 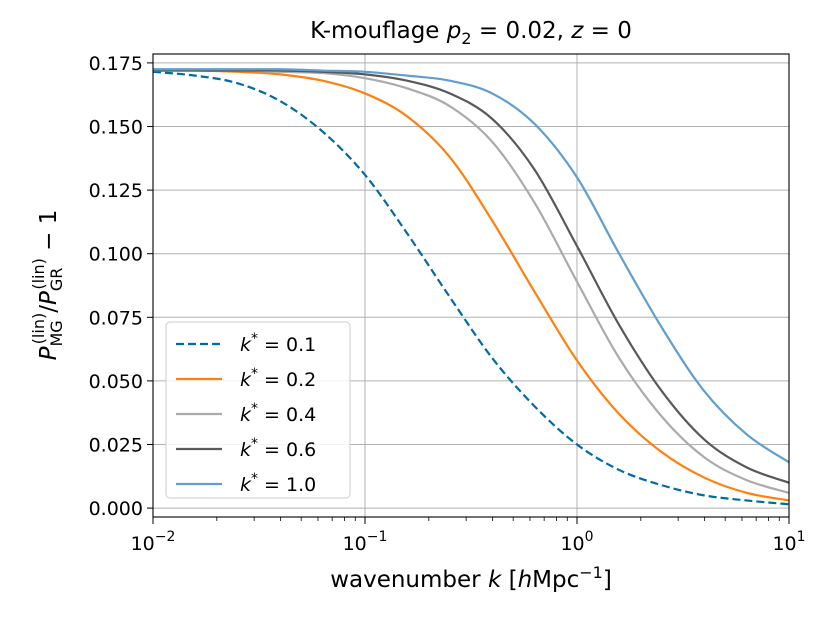 I want to click on y-tick-label: 0.100, so click(x=116, y=255).